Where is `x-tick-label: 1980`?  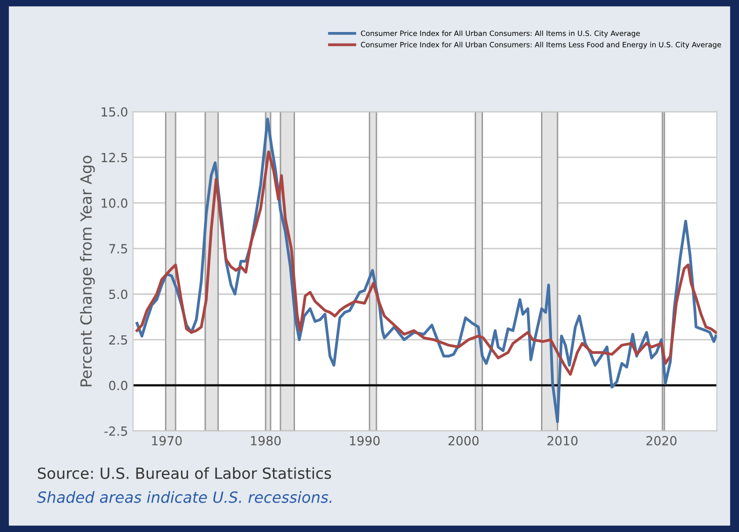
x-tick-label: 1980 is located at coordinates (266, 441).